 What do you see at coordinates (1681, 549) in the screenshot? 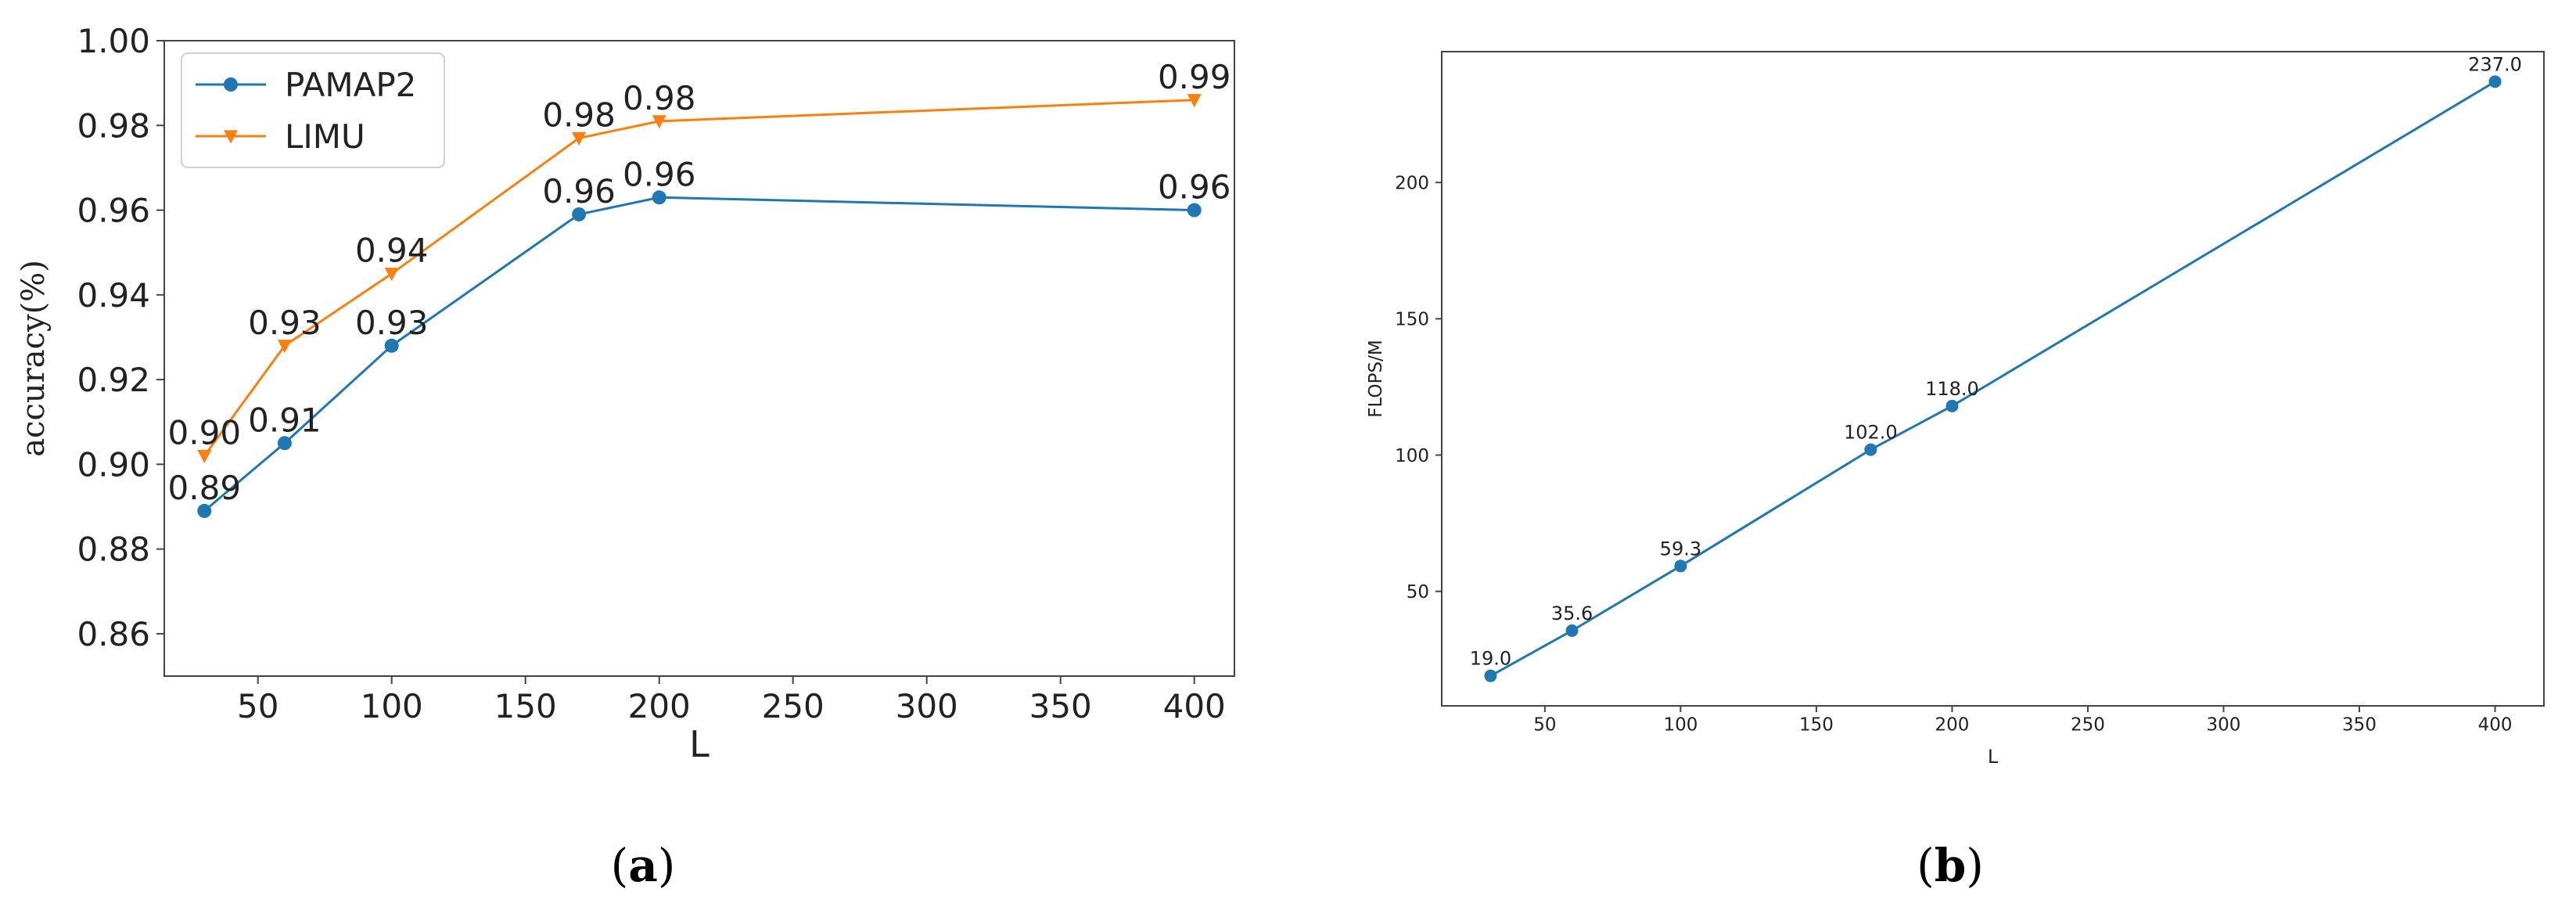
I see `data-label: 59.3` at bounding box center [1681, 549].